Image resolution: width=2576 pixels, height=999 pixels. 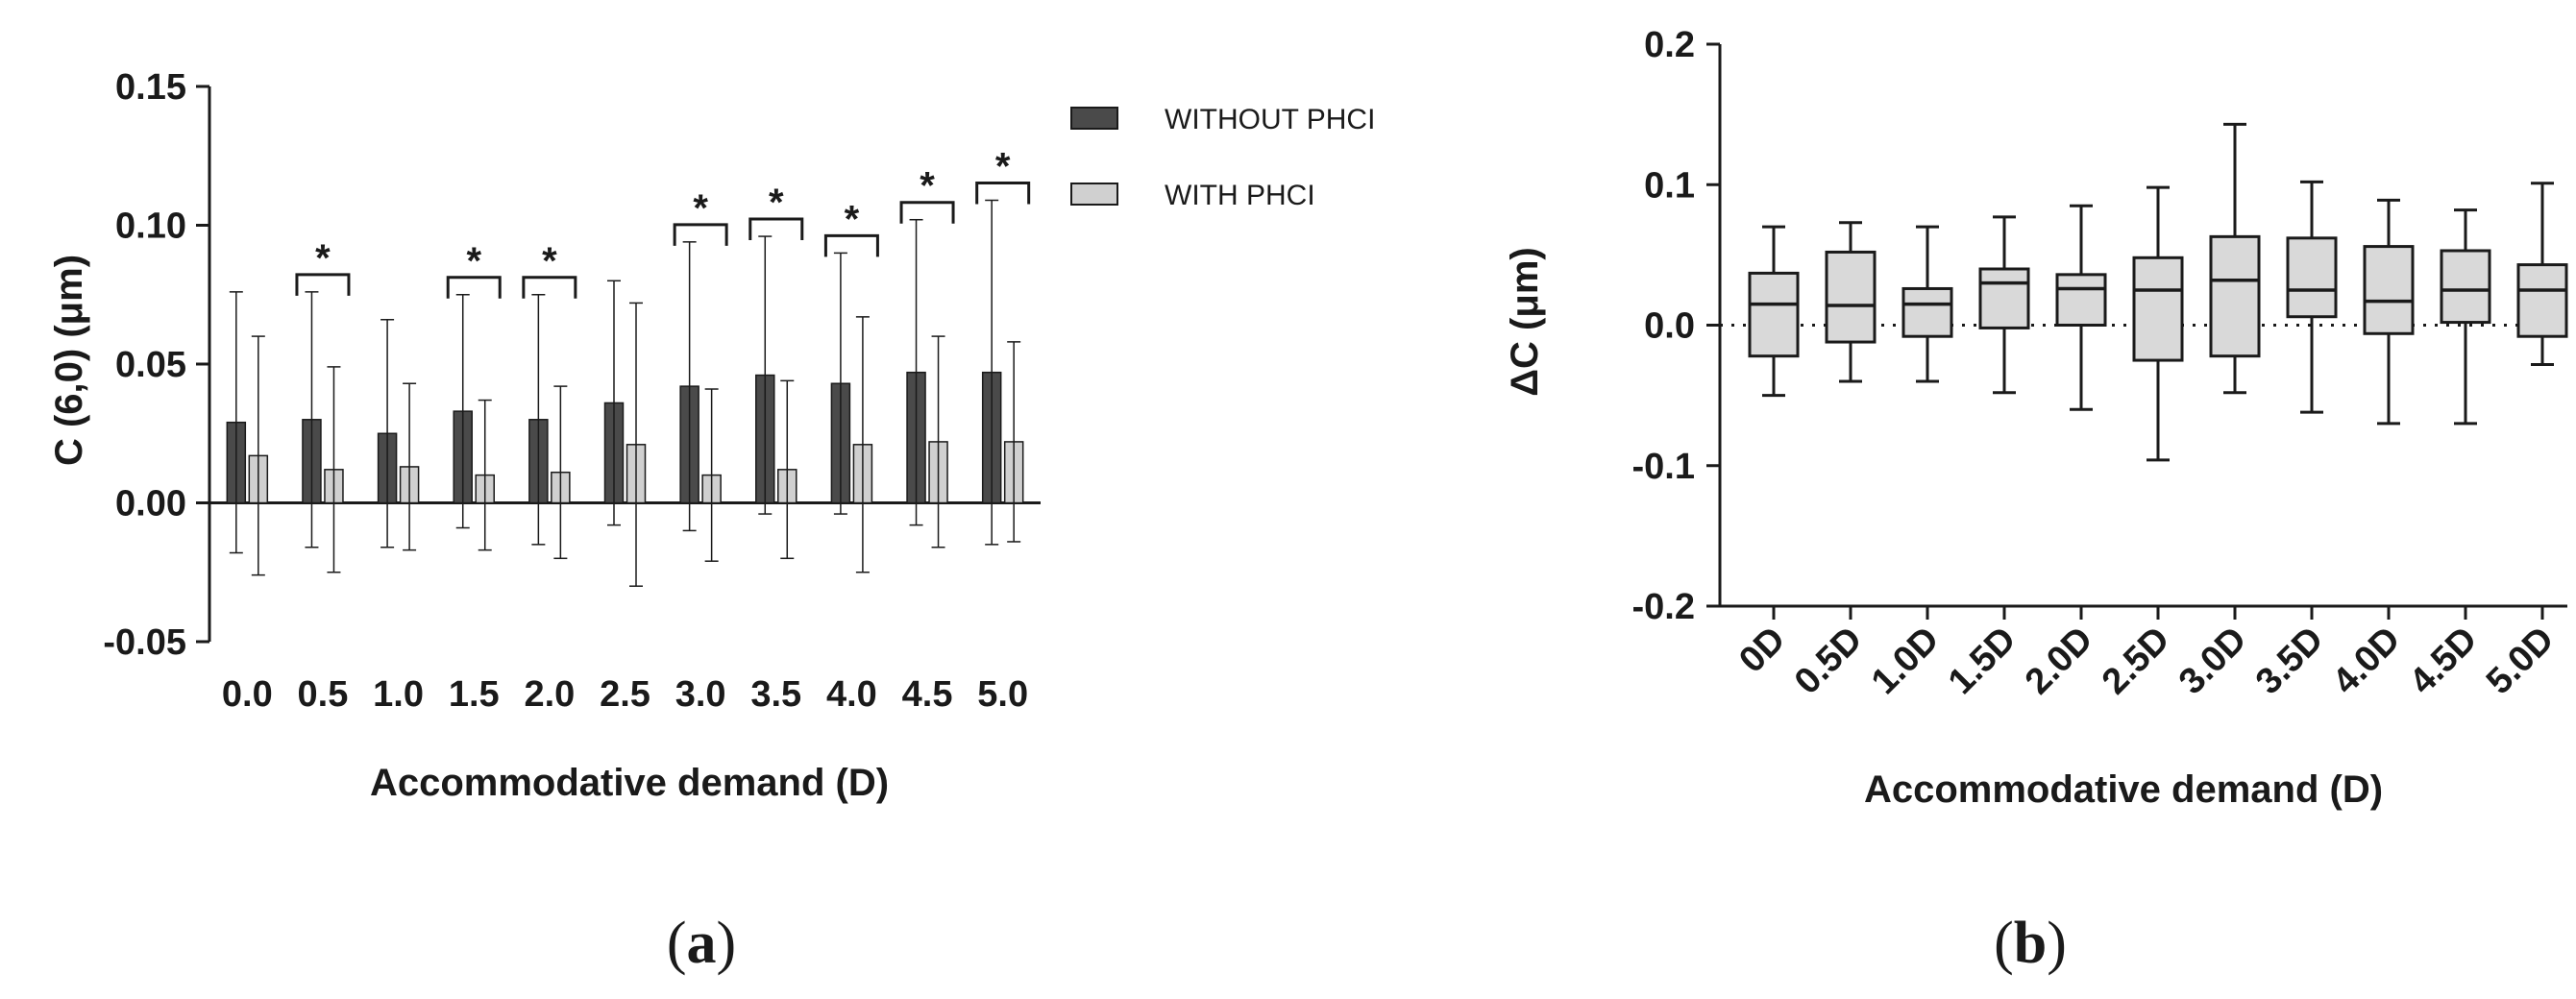 I want to click on x-tick-label: 1.5, so click(x=474, y=695).